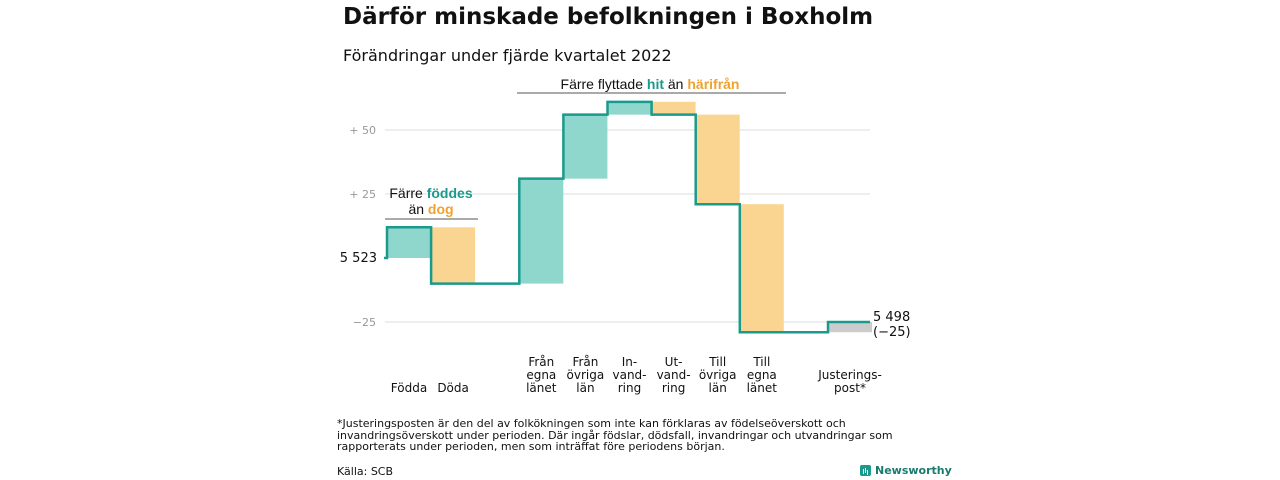 Image resolution: width=1280 pixels, height=480 pixels. Describe the element at coordinates (849, 375) in the screenshot. I see `category-label: Justerings-` at that location.